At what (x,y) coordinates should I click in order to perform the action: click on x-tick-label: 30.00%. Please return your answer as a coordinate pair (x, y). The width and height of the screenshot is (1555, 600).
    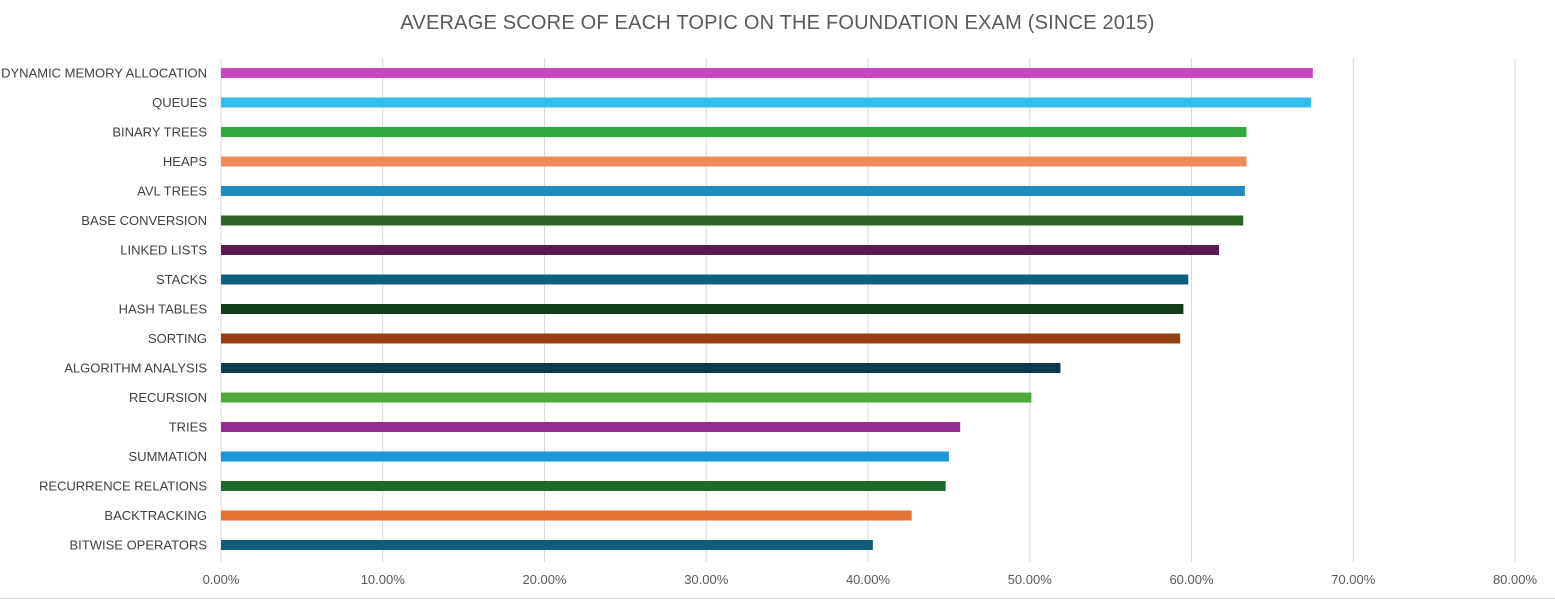
    Looking at the image, I should click on (706, 579).